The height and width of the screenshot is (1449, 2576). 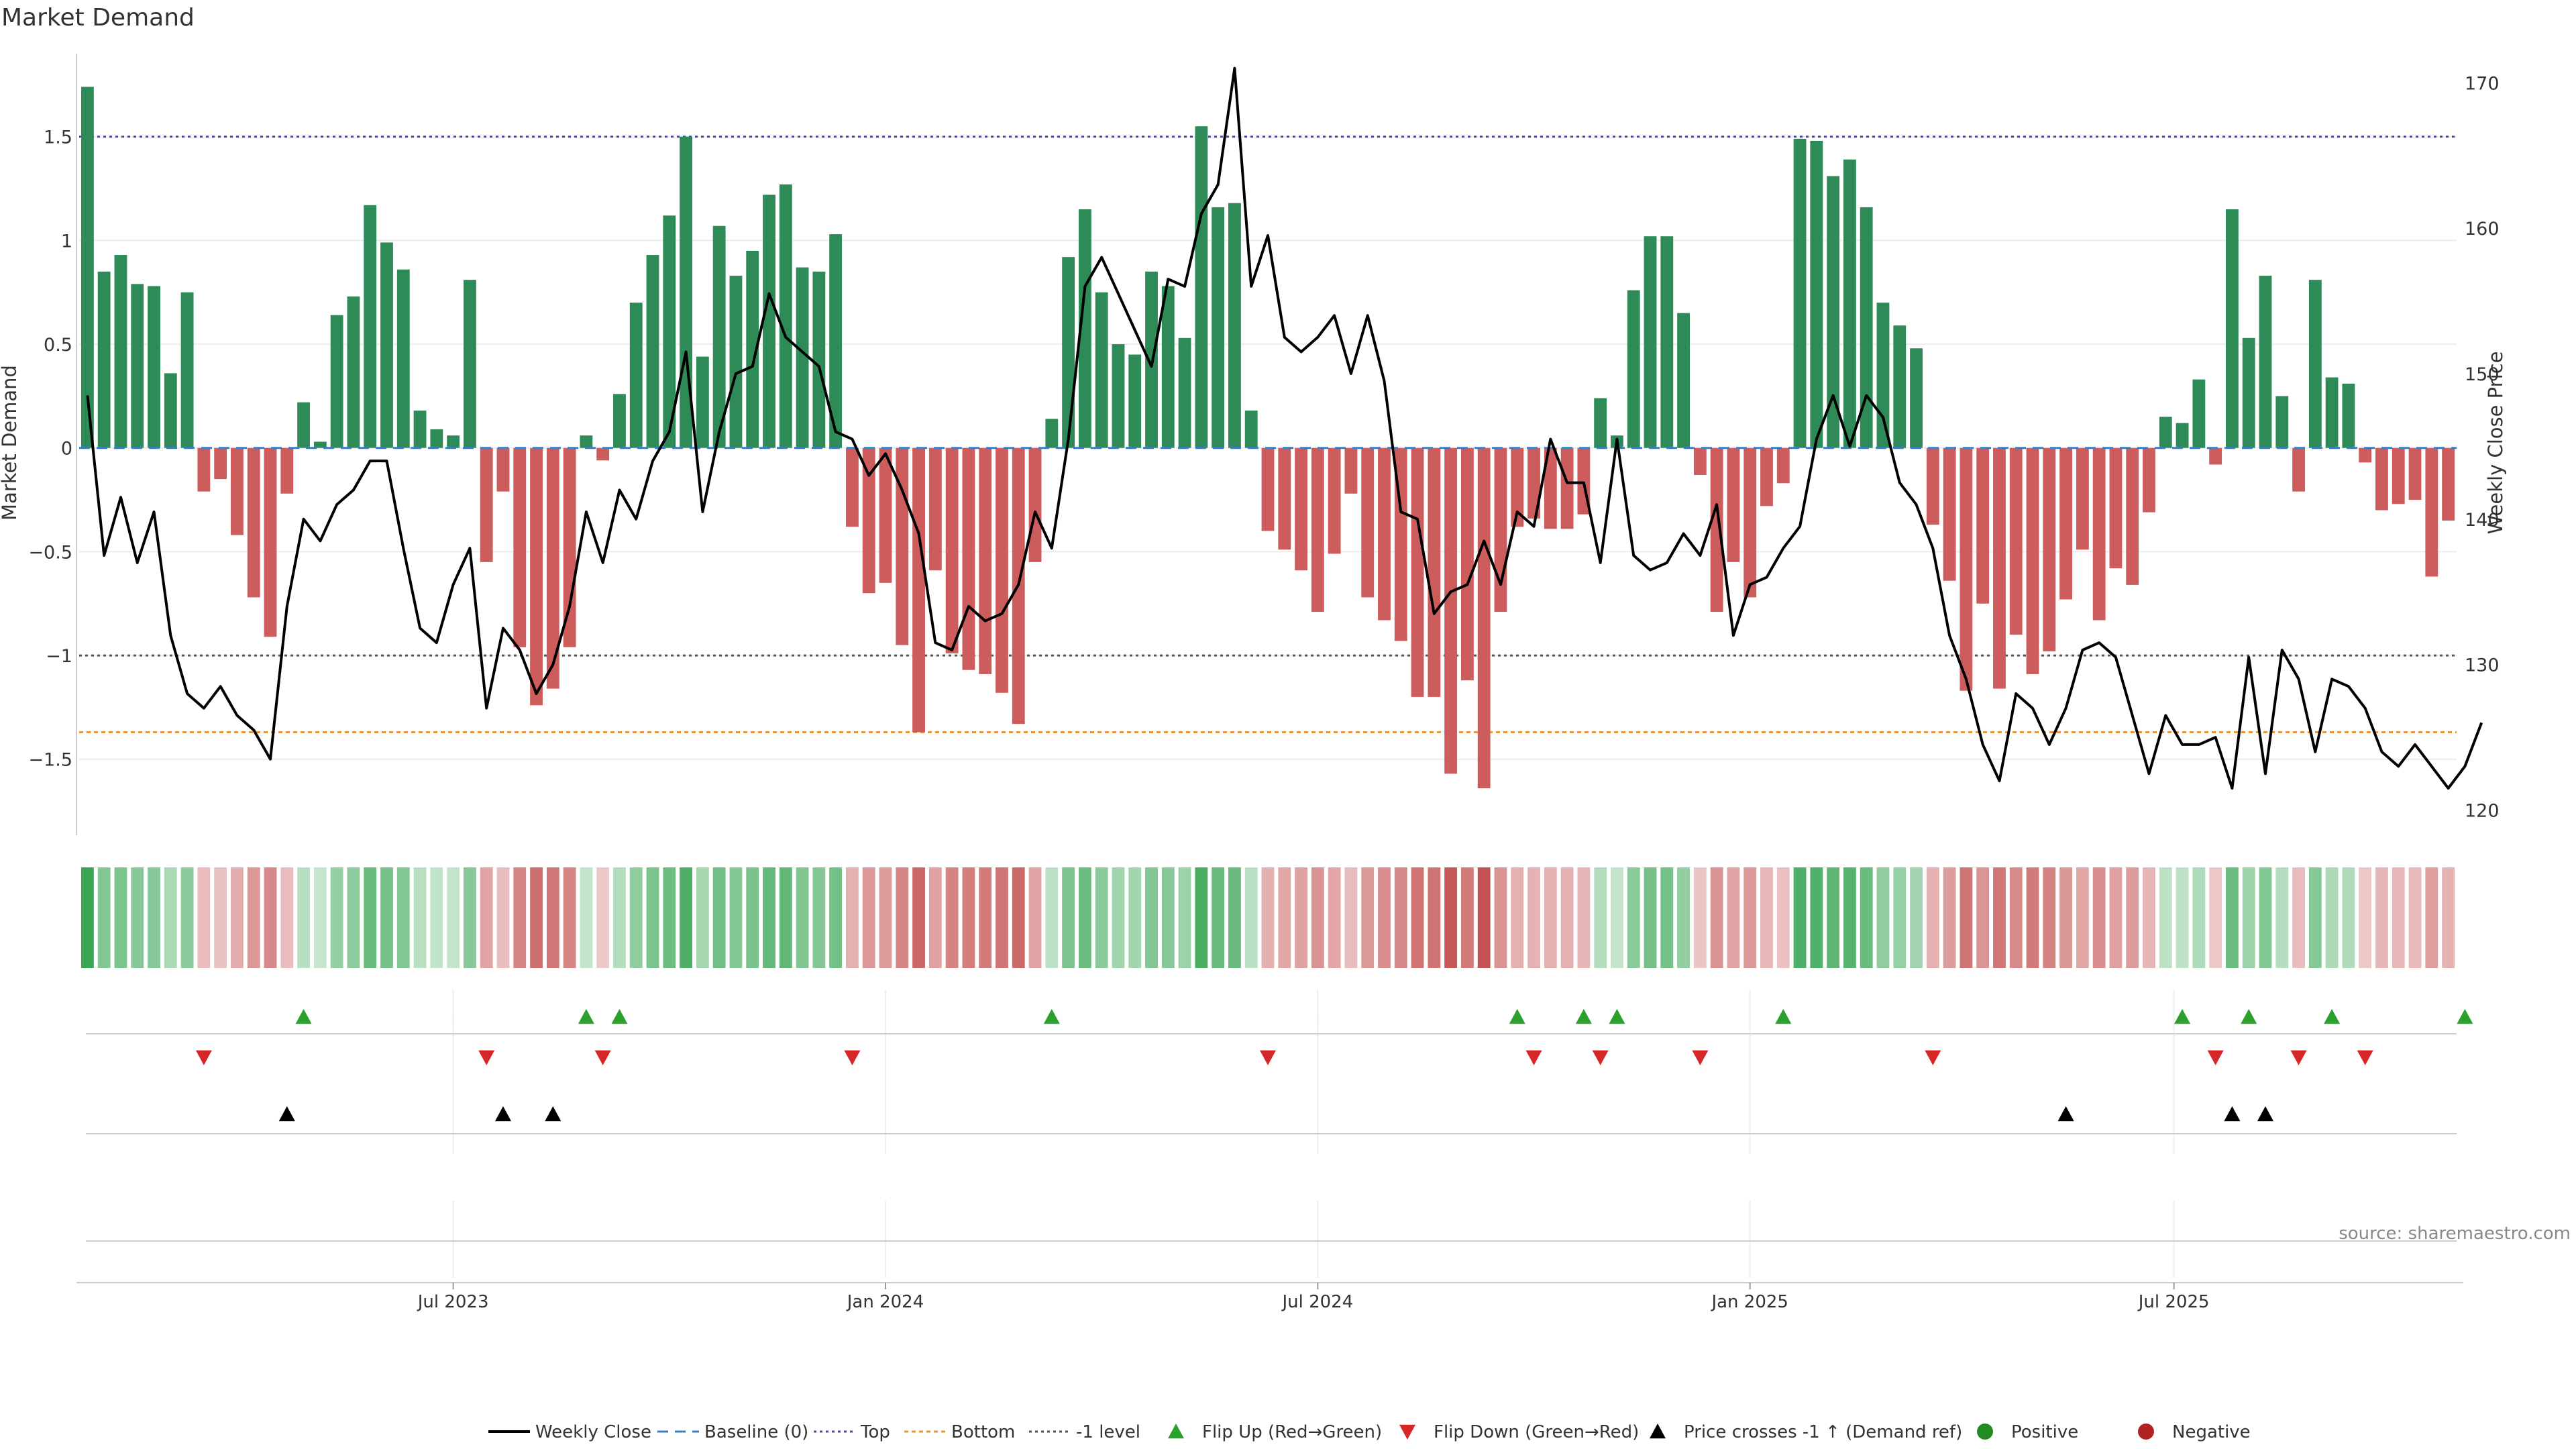 What do you see at coordinates (2482, 374) in the screenshot?
I see `y2-tick-label: 150` at bounding box center [2482, 374].